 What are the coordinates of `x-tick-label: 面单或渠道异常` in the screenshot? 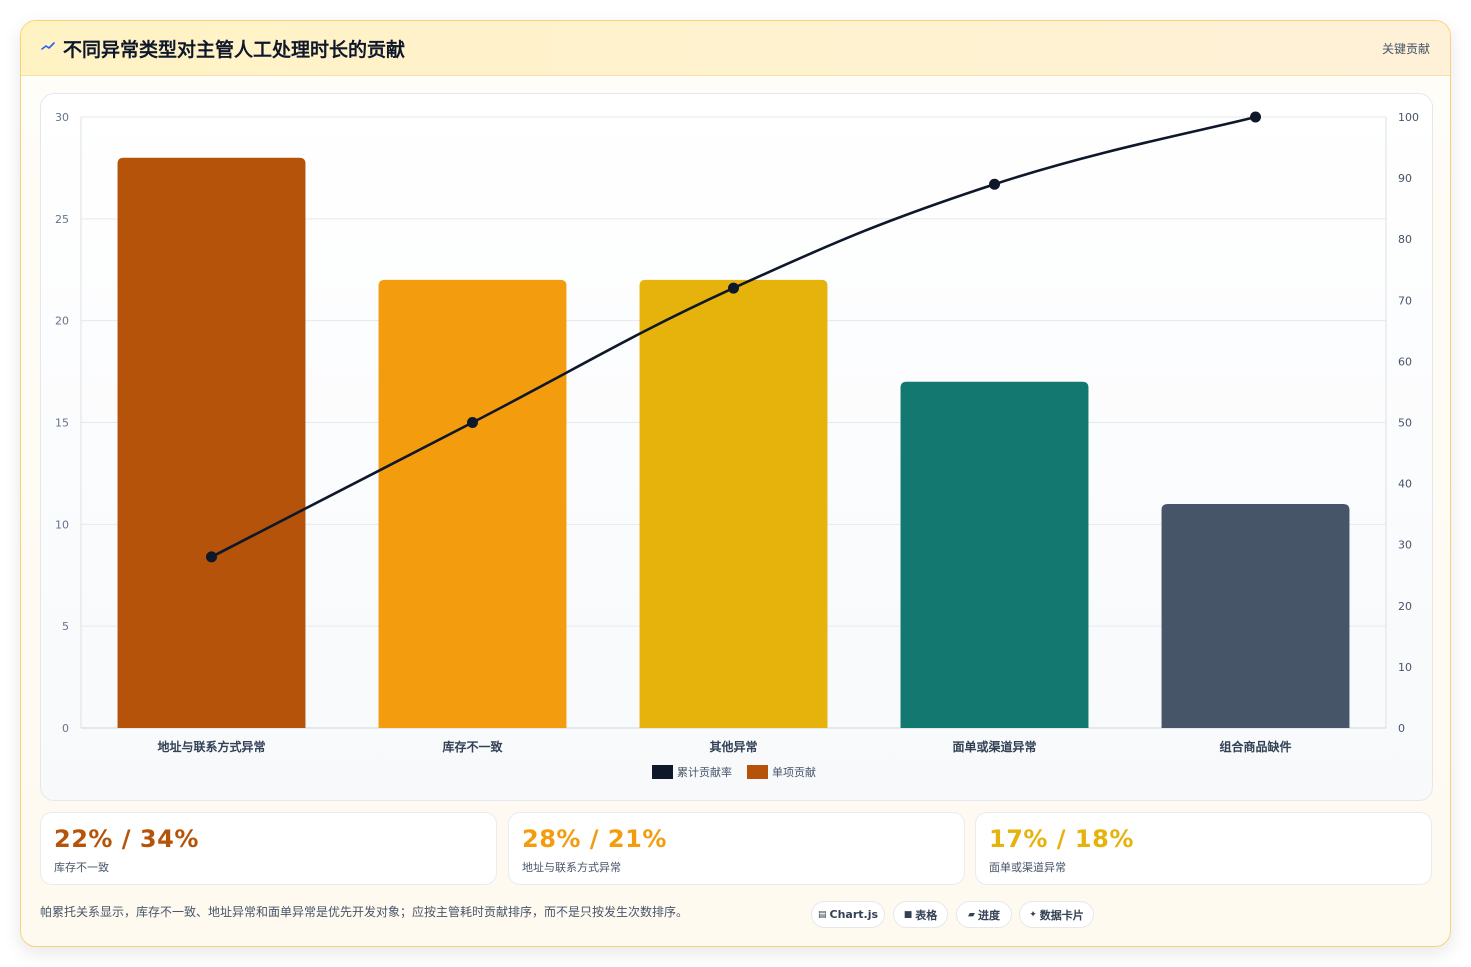 It's located at (994, 746).